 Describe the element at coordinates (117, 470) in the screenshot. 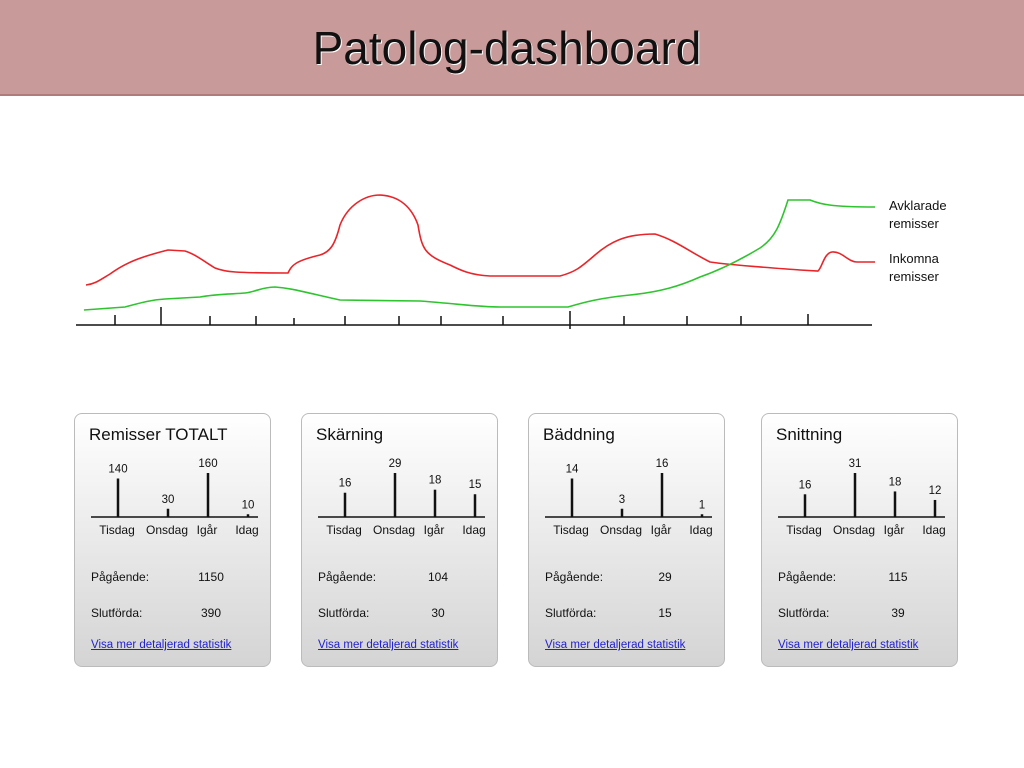

I see `value-label: 140` at that location.